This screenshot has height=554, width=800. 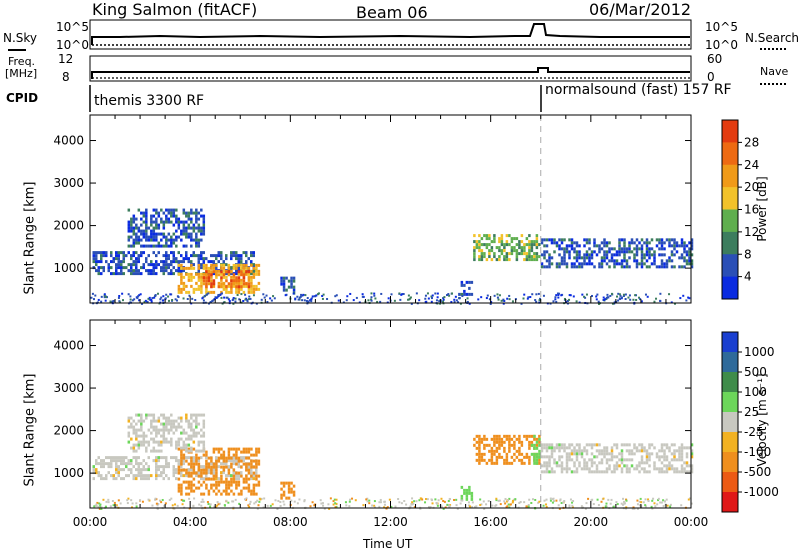 I want to click on y-tick-label: 4000, so click(x=68, y=346).